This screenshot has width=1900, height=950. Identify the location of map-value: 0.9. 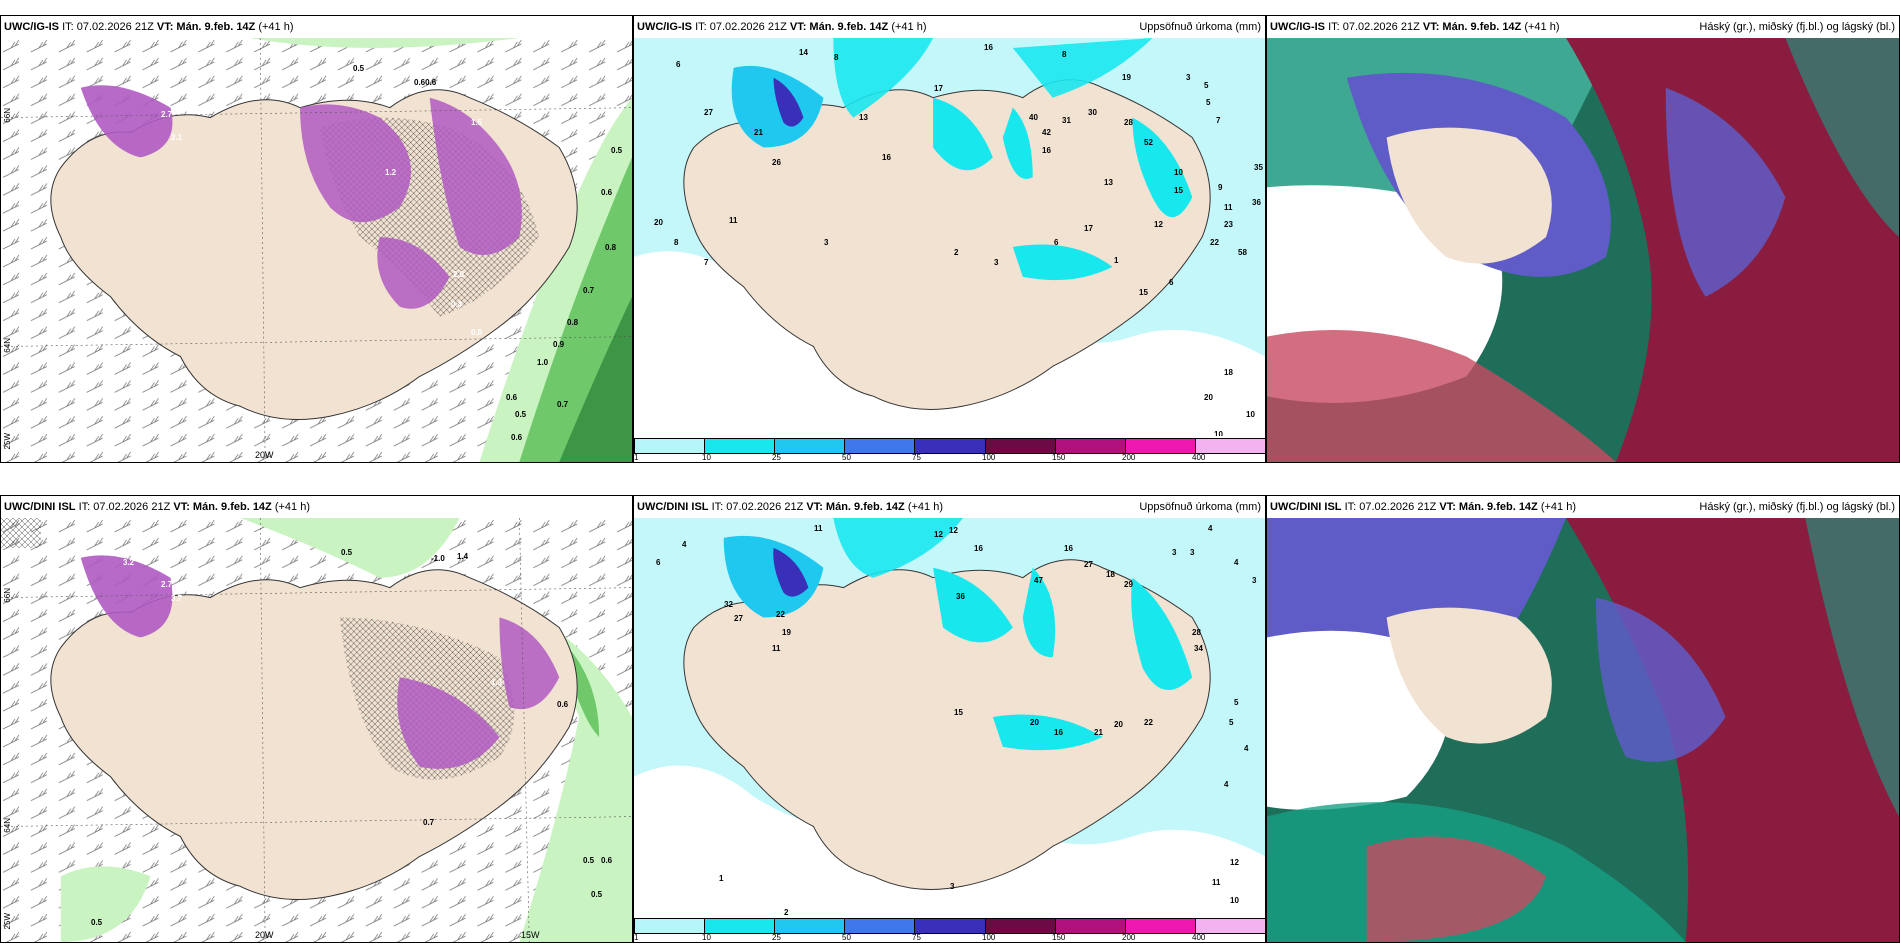
(559, 344).